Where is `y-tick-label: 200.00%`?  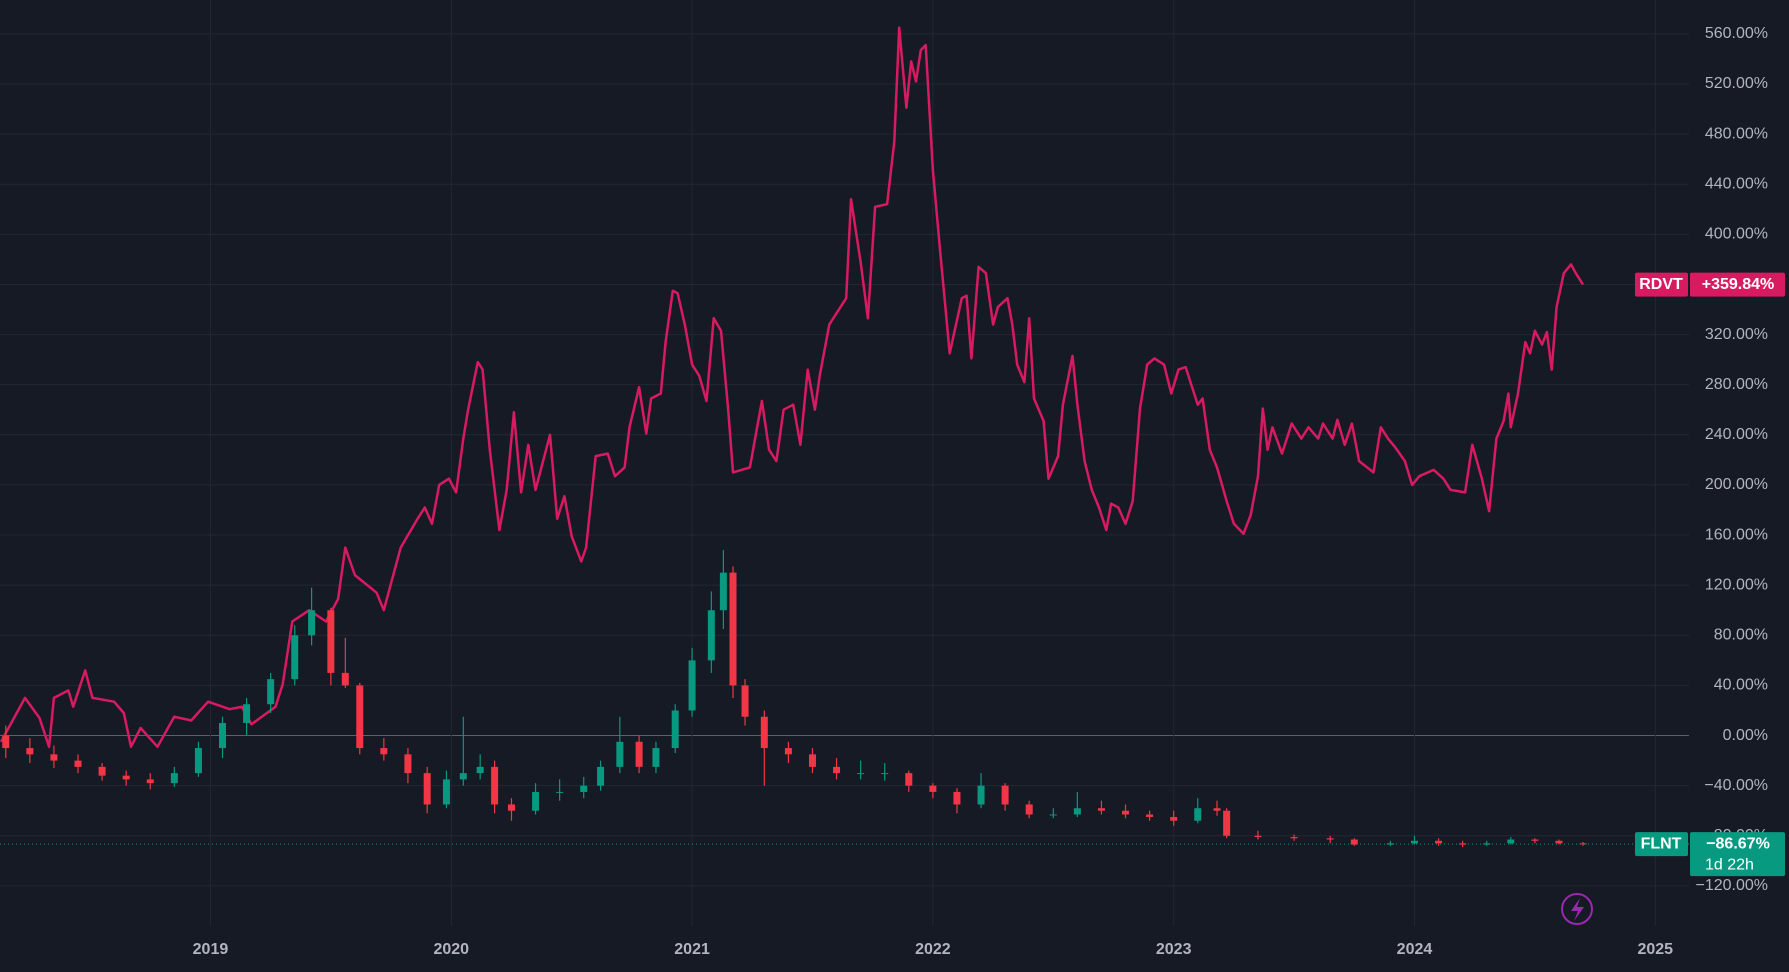
y-tick-label: 200.00% is located at coordinates (1736, 484).